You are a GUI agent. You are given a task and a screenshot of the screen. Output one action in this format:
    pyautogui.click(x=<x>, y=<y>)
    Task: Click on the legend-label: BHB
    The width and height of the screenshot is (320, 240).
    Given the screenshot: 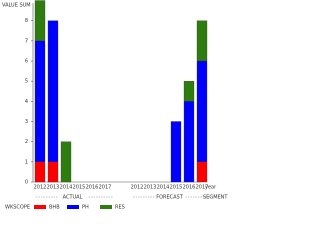 What is the action you would take?
    pyautogui.click(x=54, y=208)
    